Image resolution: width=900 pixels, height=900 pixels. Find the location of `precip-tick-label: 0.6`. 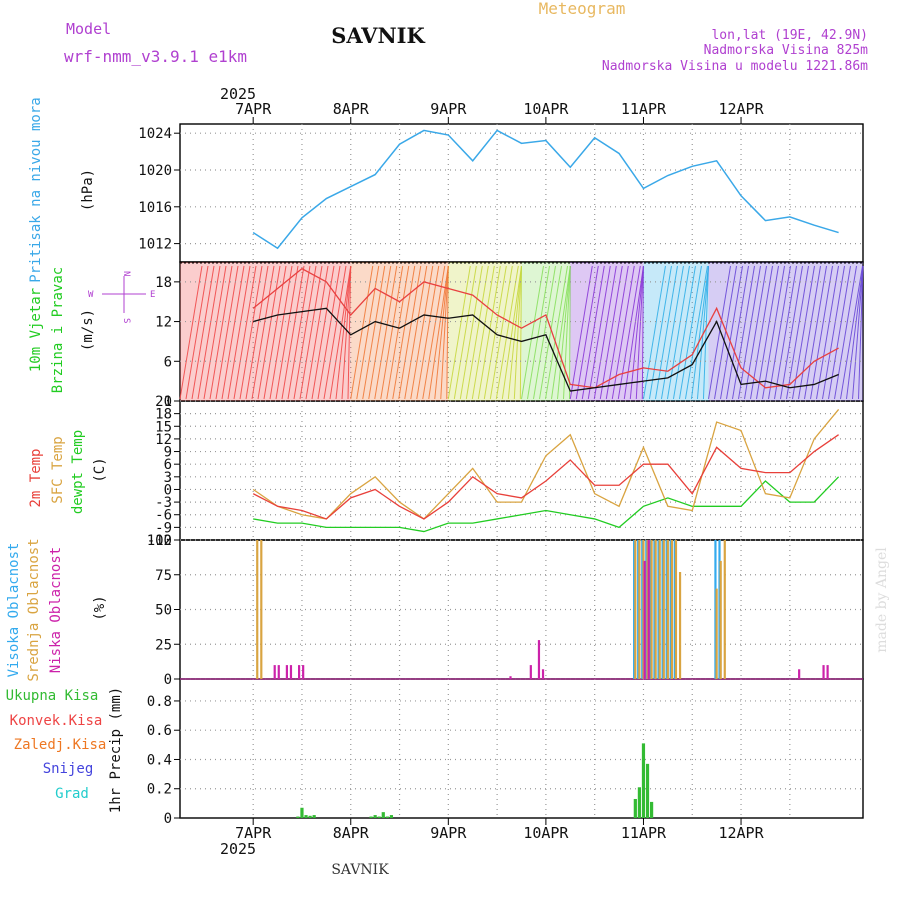

precip-tick-label: 0.6 is located at coordinates (159, 731).